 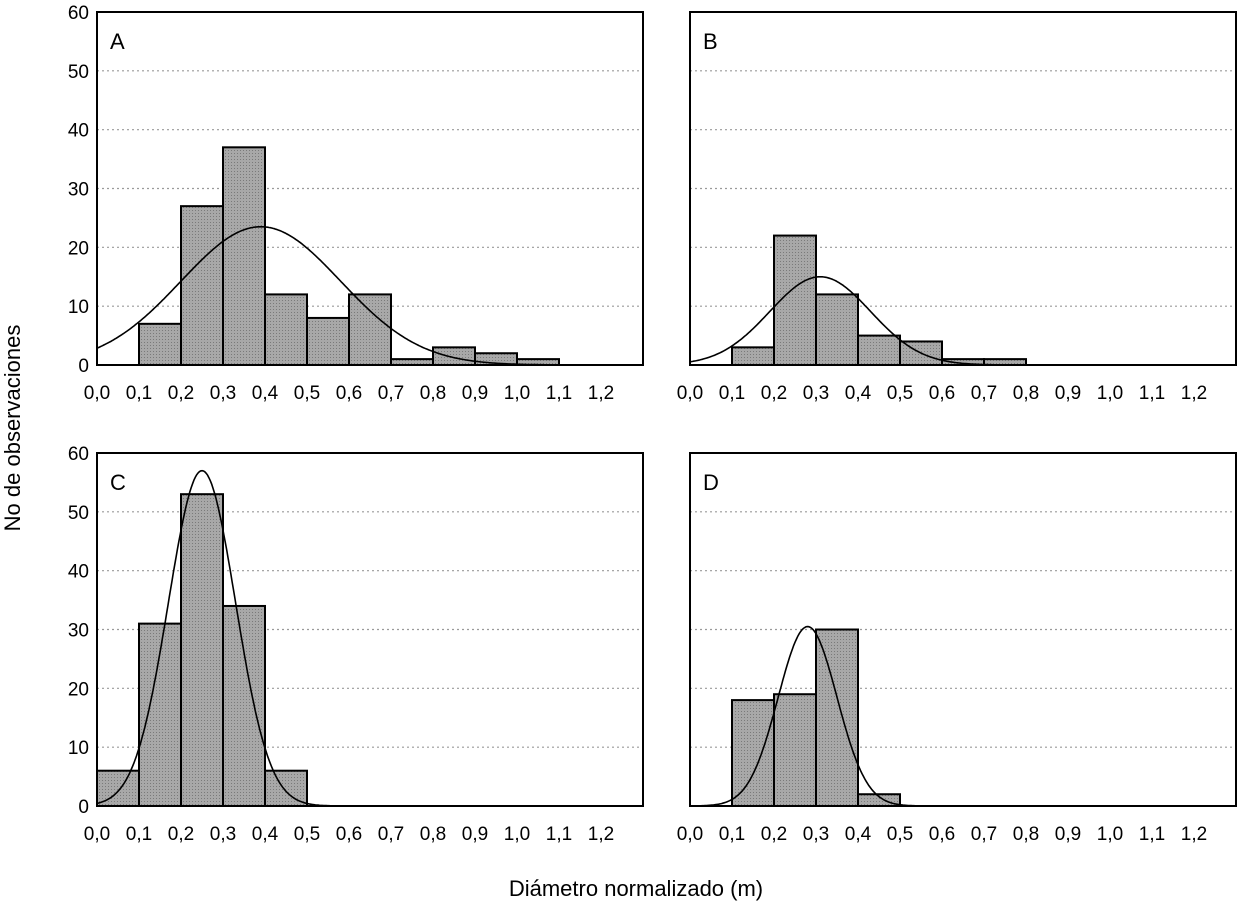 What do you see at coordinates (118, 482) in the screenshot?
I see `panel-letter: C` at bounding box center [118, 482].